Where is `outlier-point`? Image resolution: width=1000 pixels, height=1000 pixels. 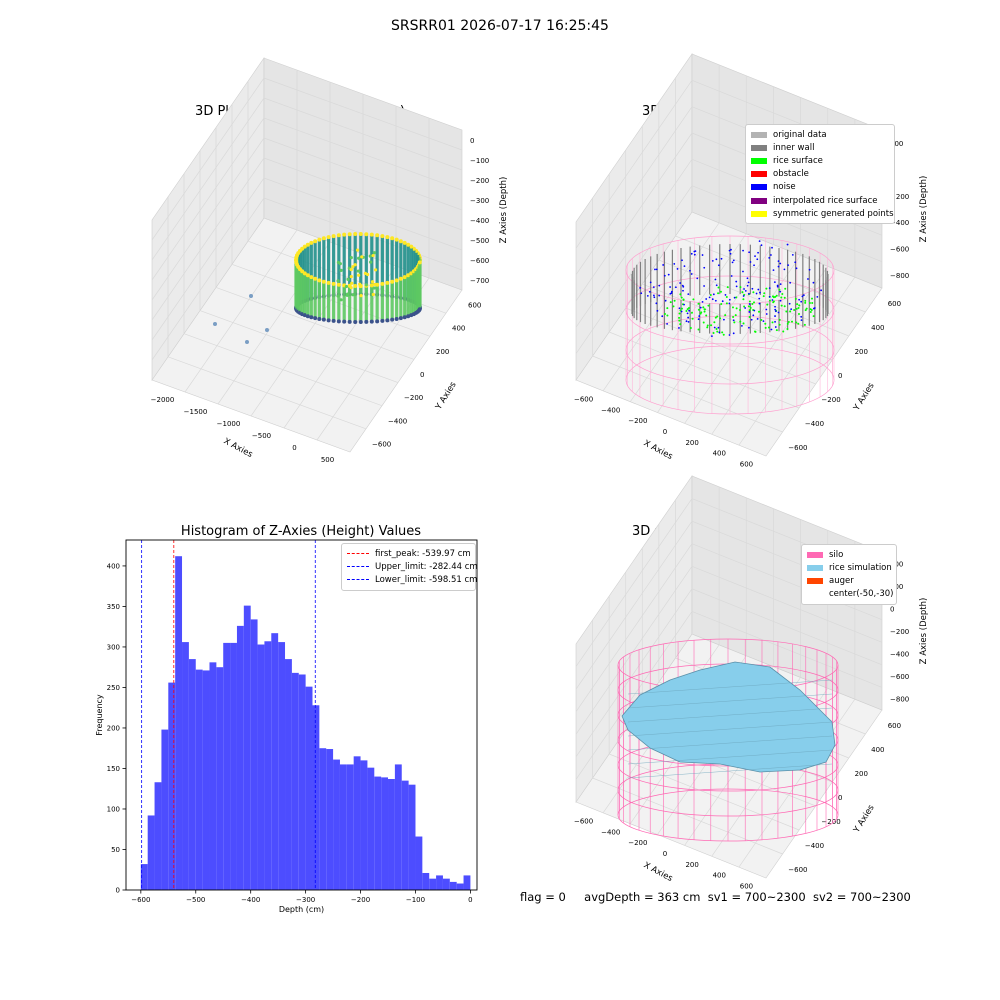
outlier-point is located at coordinates (267, 330).